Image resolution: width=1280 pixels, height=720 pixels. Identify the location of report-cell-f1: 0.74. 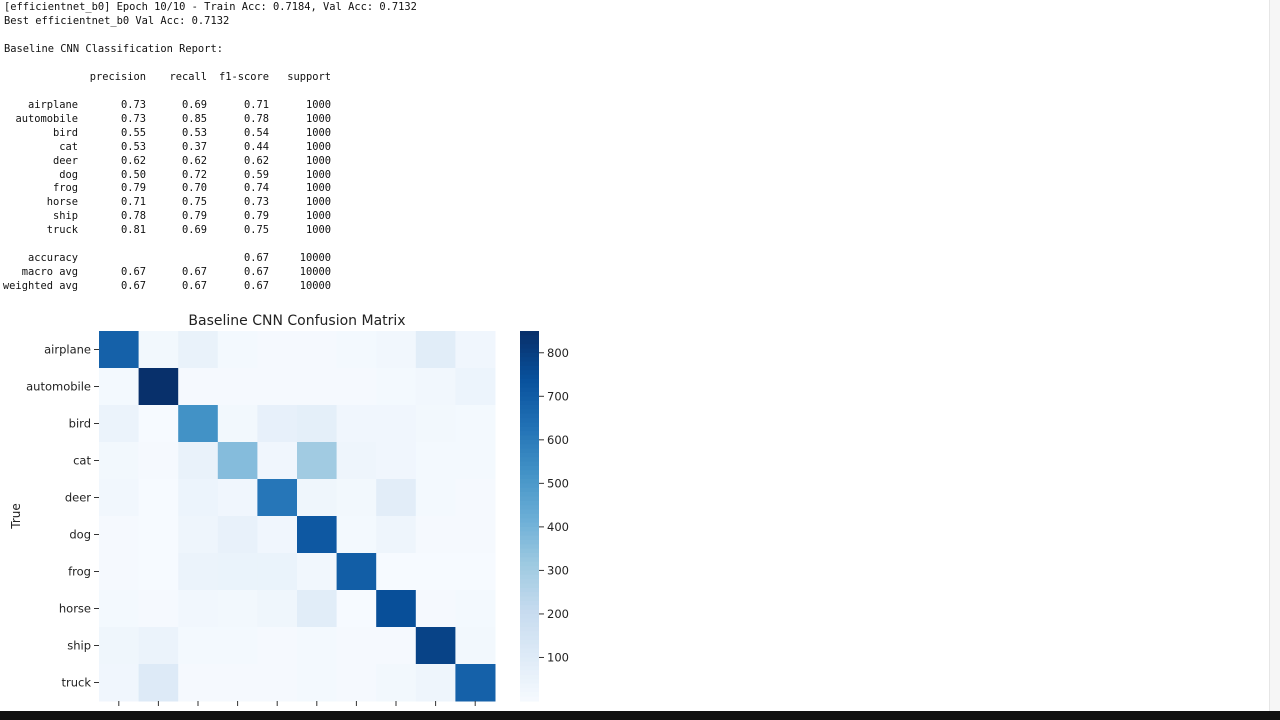
(256, 188).